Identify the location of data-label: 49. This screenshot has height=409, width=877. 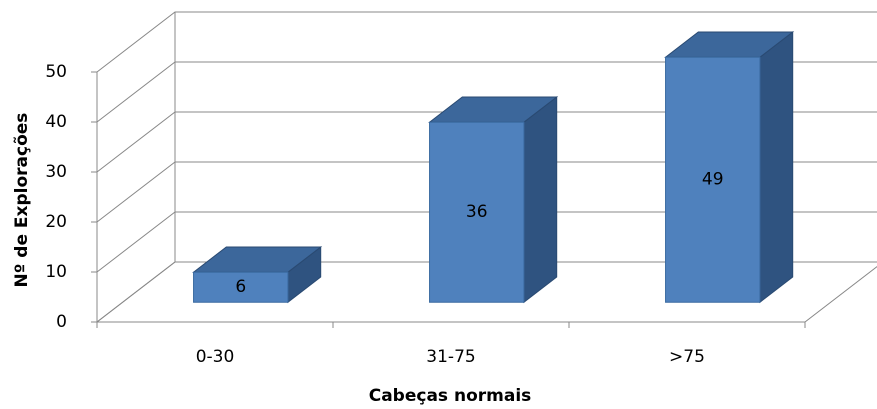
(713, 180).